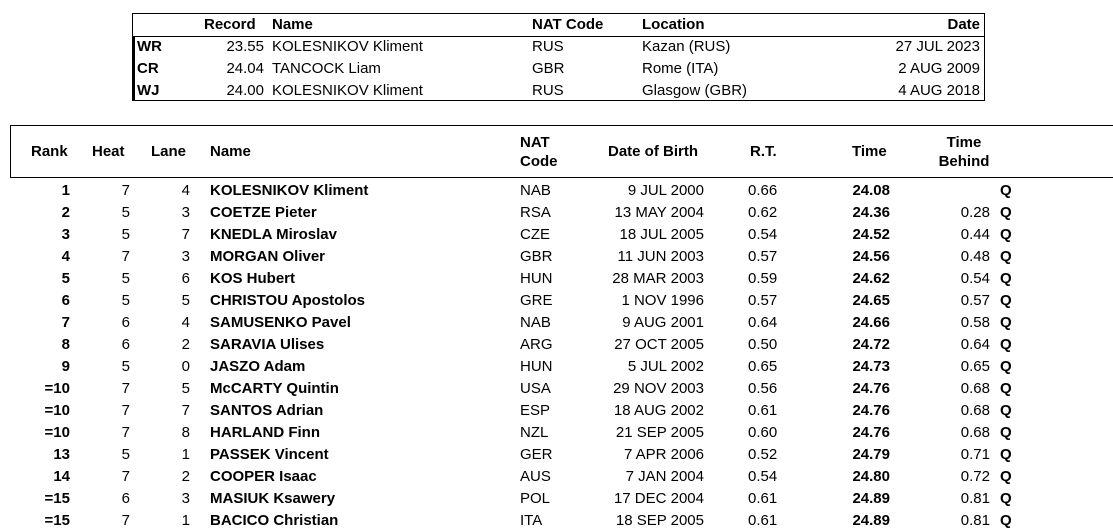 Image resolution: width=1113 pixels, height=532 pixels. What do you see at coordinates (148, 90) in the screenshot?
I see `record-code: WJ` at bounding box center [148, 90].